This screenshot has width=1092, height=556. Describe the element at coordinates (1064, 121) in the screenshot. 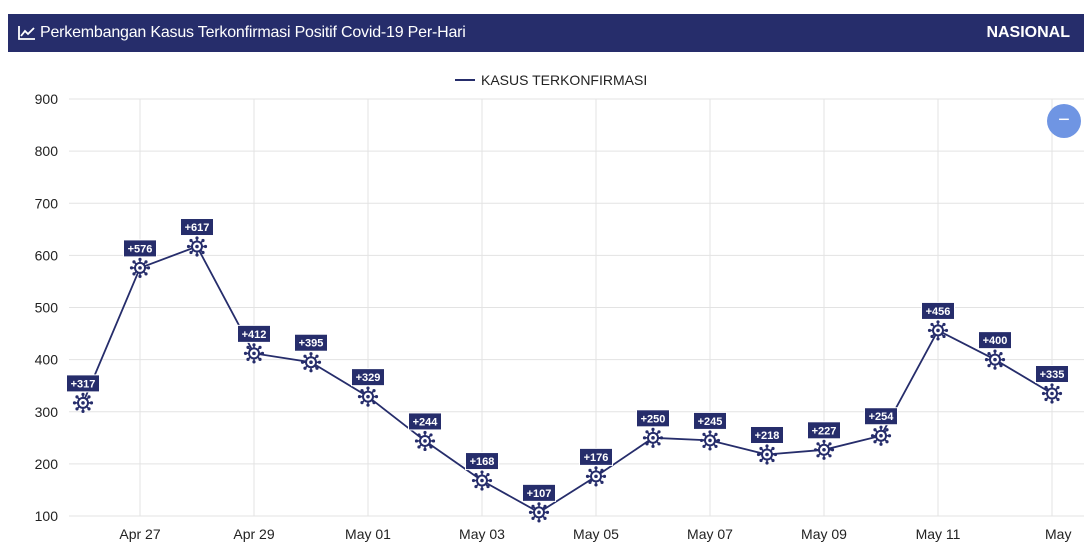

I see `collapse-button: −` at that location.